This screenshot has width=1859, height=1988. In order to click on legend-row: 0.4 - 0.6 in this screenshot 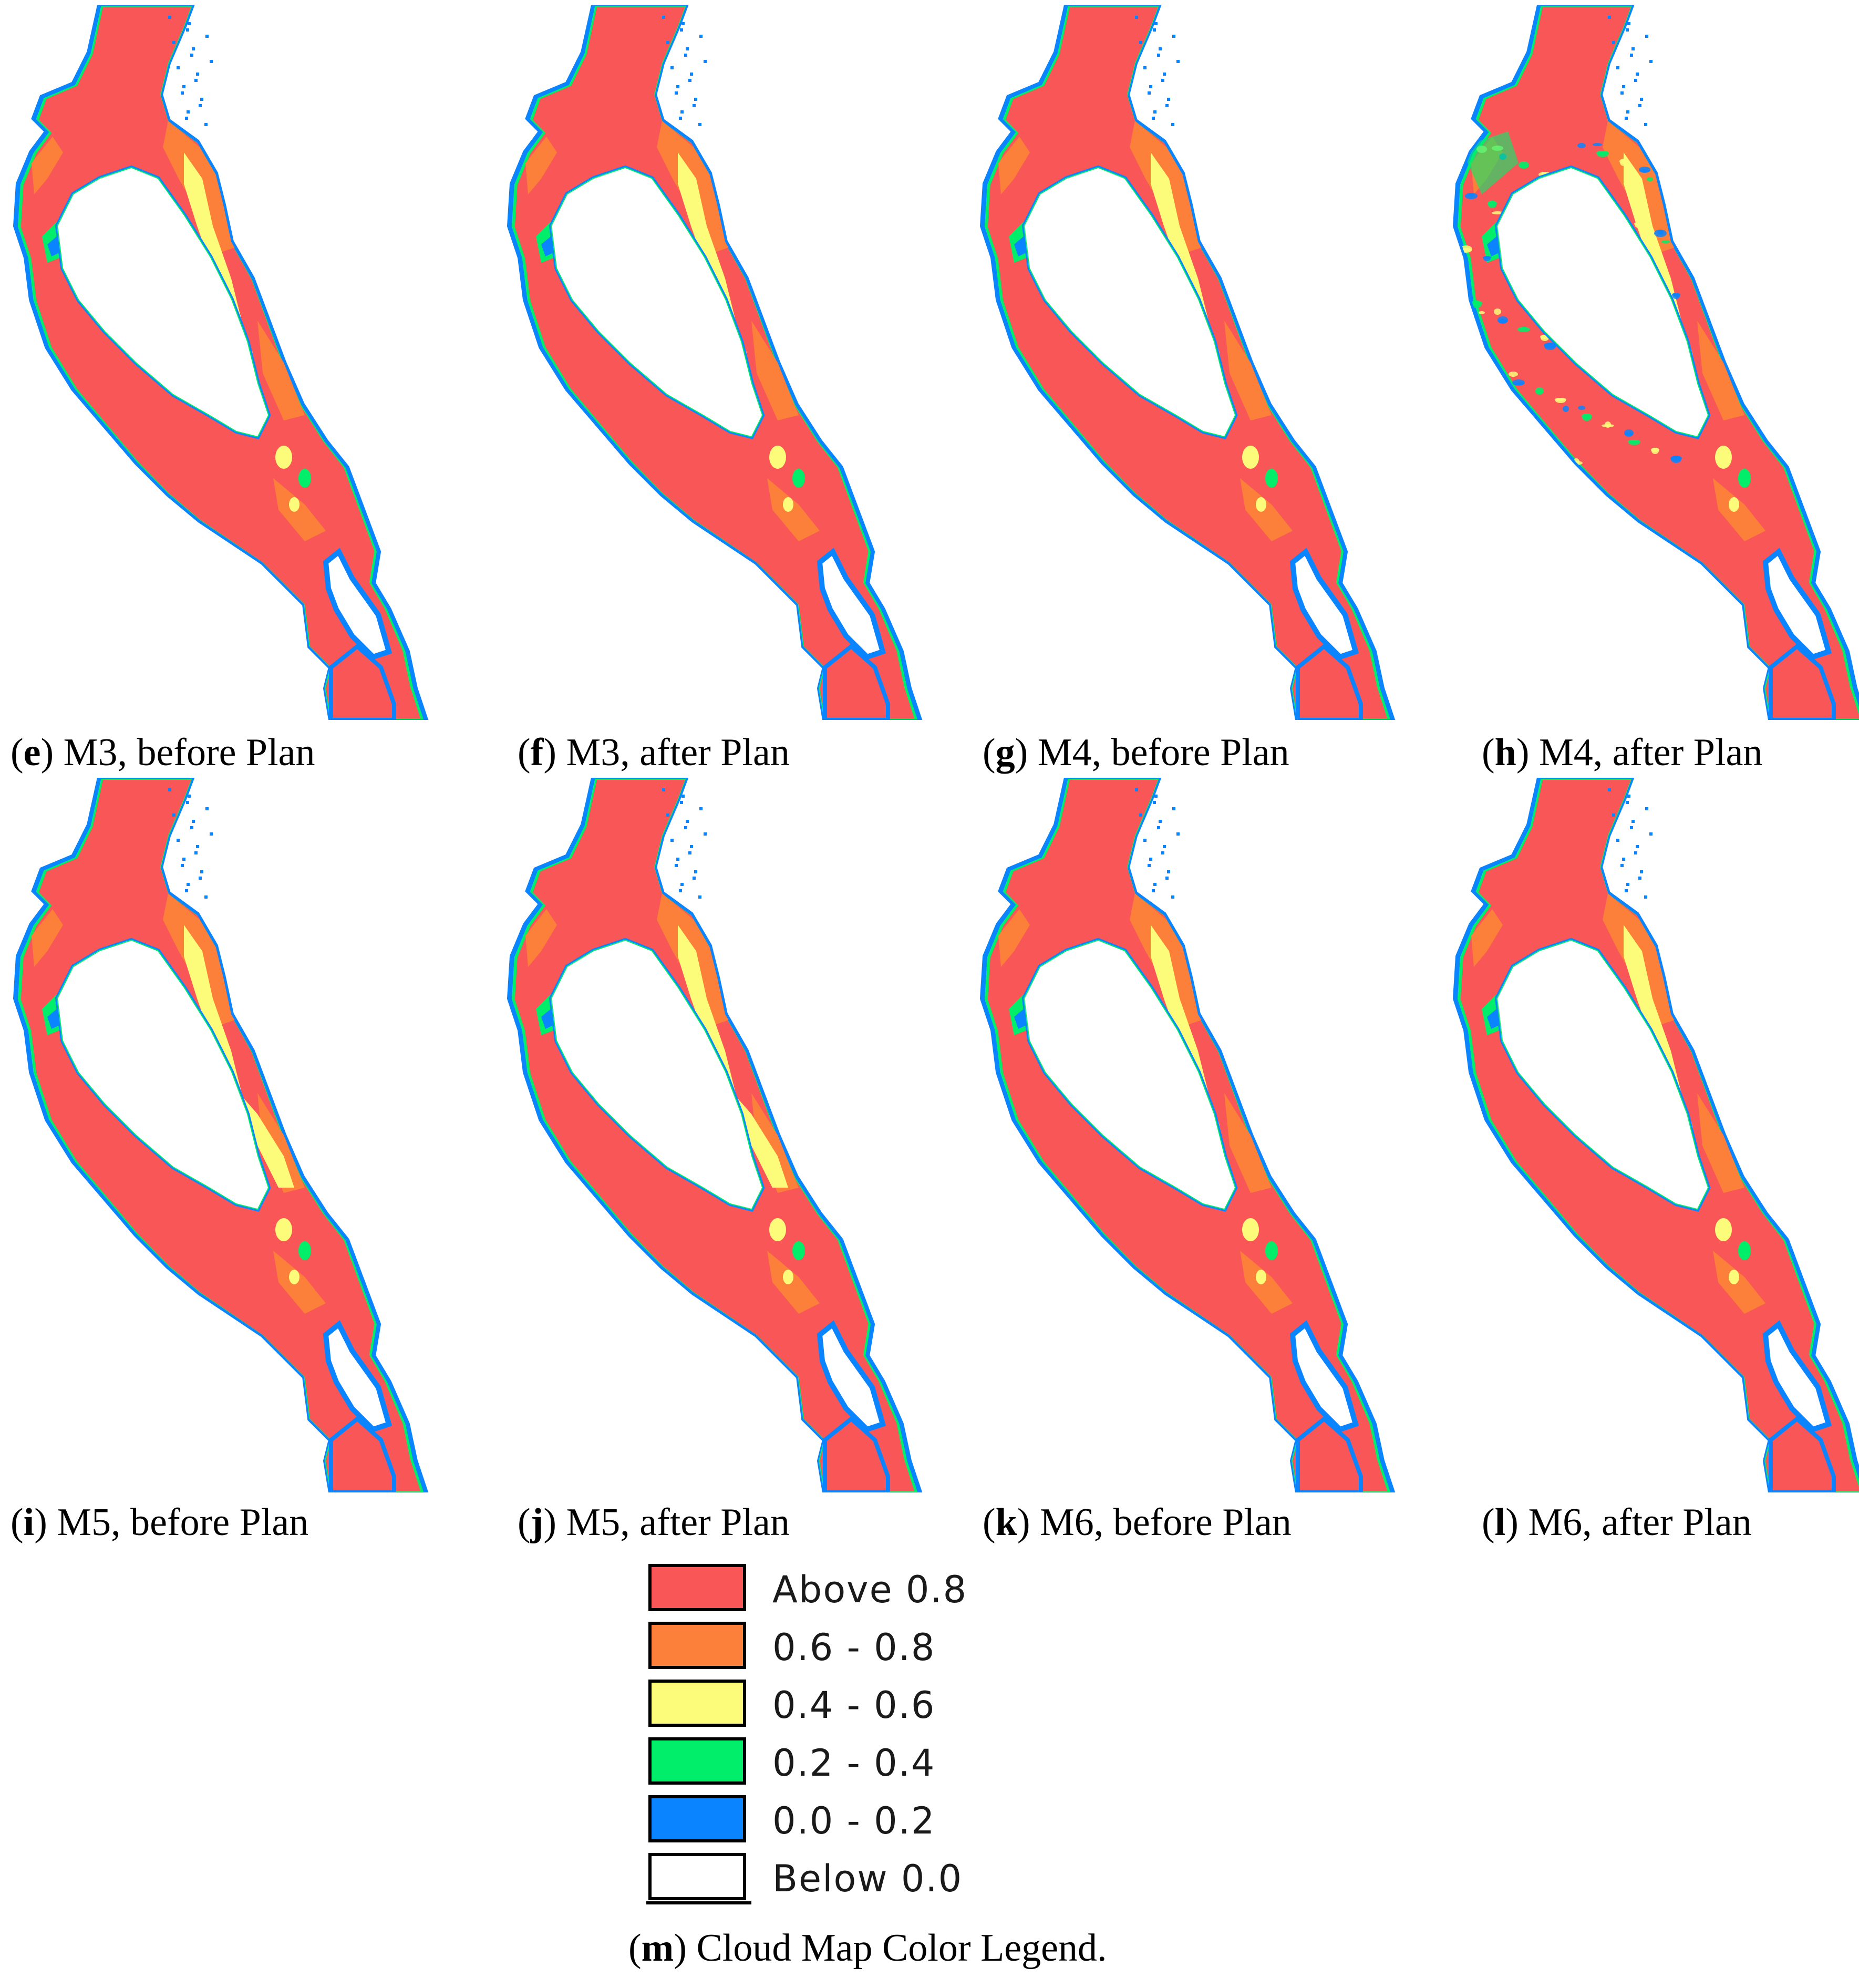, I will do `click(830, 1702)`.